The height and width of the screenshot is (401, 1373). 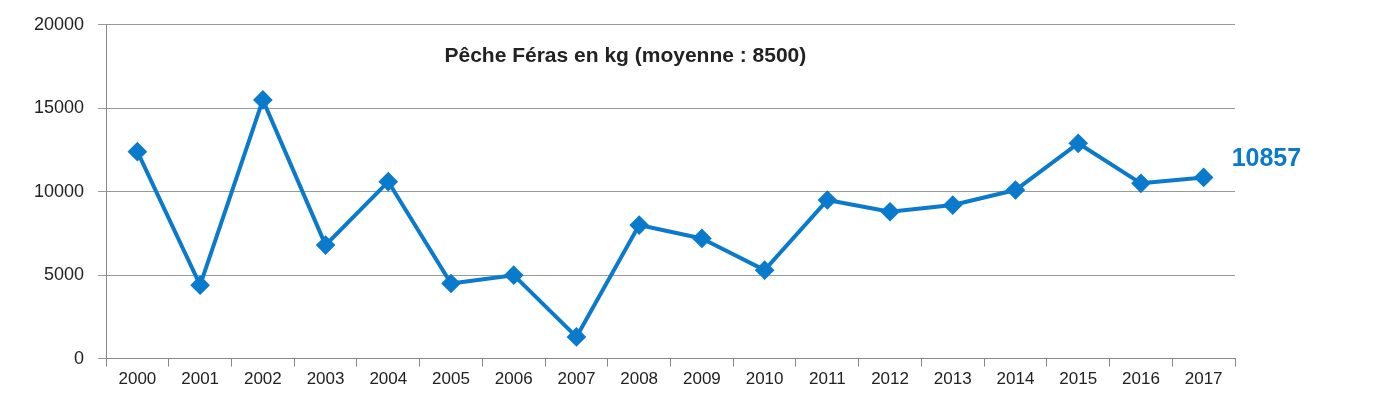 I want to click on data-label: 10857, so click(x=1266, y=157).